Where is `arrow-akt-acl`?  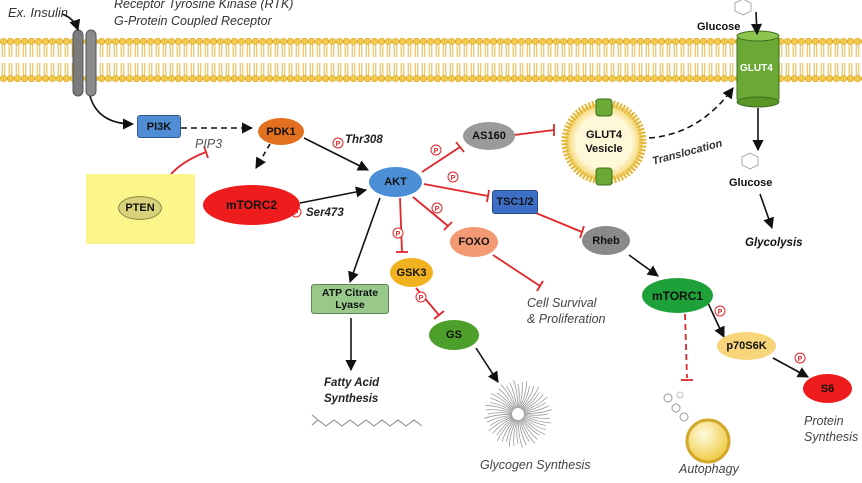 arrow-akt-acl is located at coordinates (364, 240).